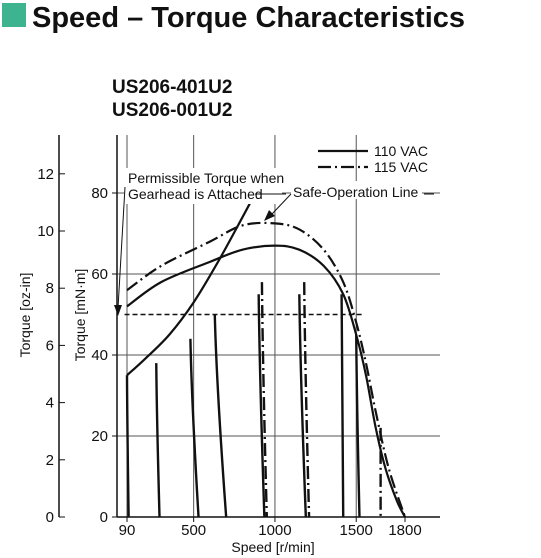 This screenshot has height=558, width=541. Describe the element at coordinates (356, 192) in the screenshot. I see `annotation-safe-operation-text: Safe-Operation Line` at that location.